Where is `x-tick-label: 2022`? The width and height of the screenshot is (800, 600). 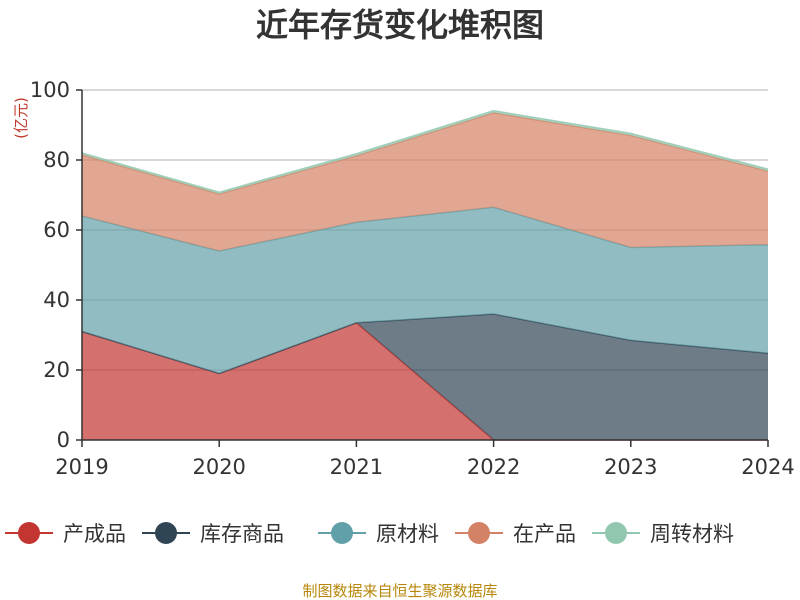
x-tick-label: 2022 is located at coordinates (493, 467).